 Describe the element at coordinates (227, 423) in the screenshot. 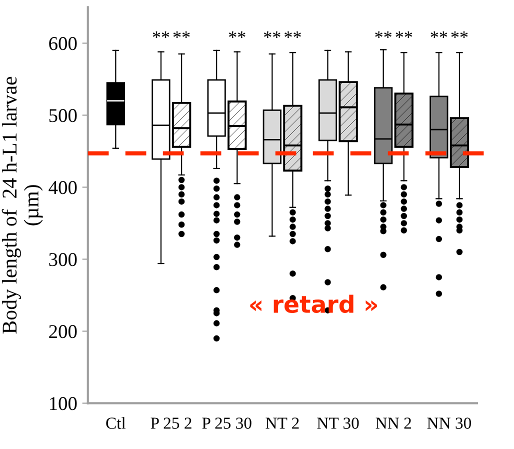

I see `x-tick-label: P 25 30` at that location.